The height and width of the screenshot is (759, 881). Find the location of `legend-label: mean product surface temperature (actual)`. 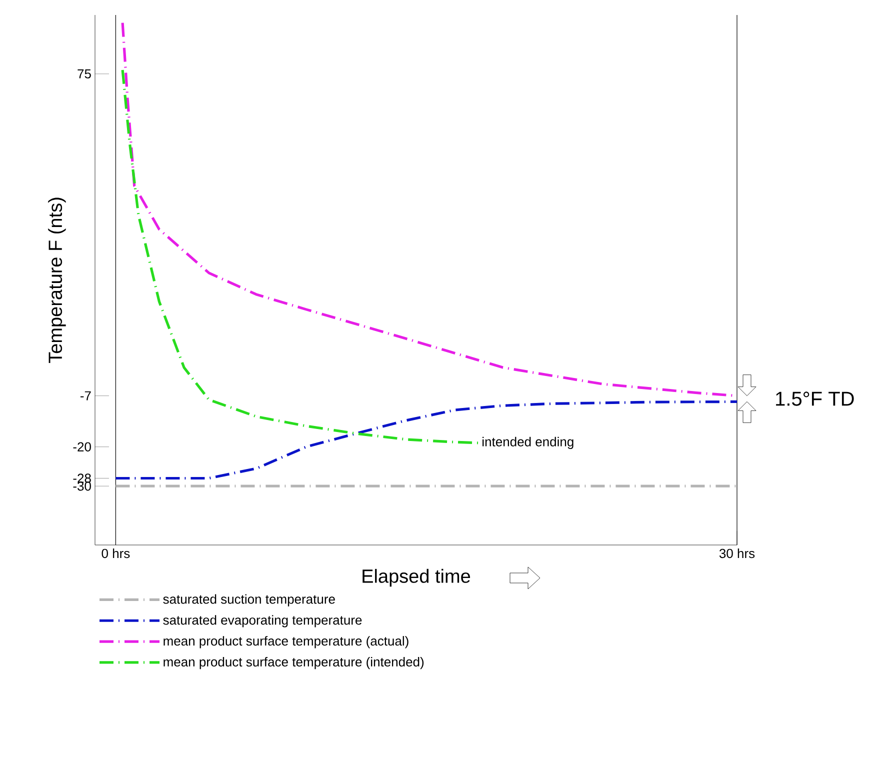

legend-label: mean product surface temperature (actual) is located at coordinates (286, 642).